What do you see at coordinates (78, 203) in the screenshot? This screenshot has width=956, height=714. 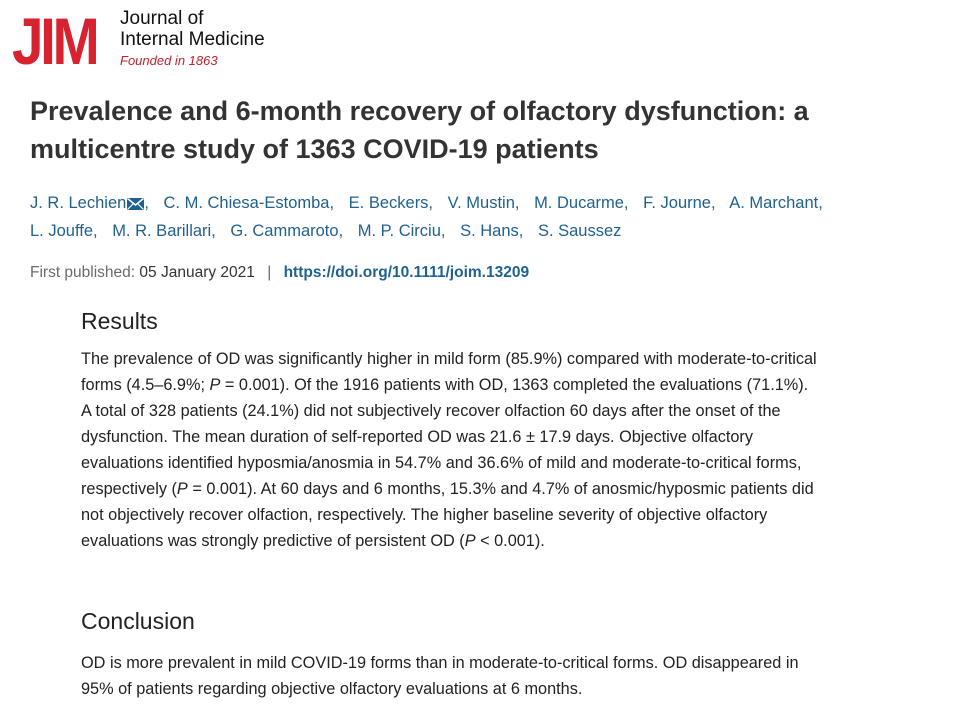 I see `author-name: J. R. Lechien` at bounding box center [78, 203].